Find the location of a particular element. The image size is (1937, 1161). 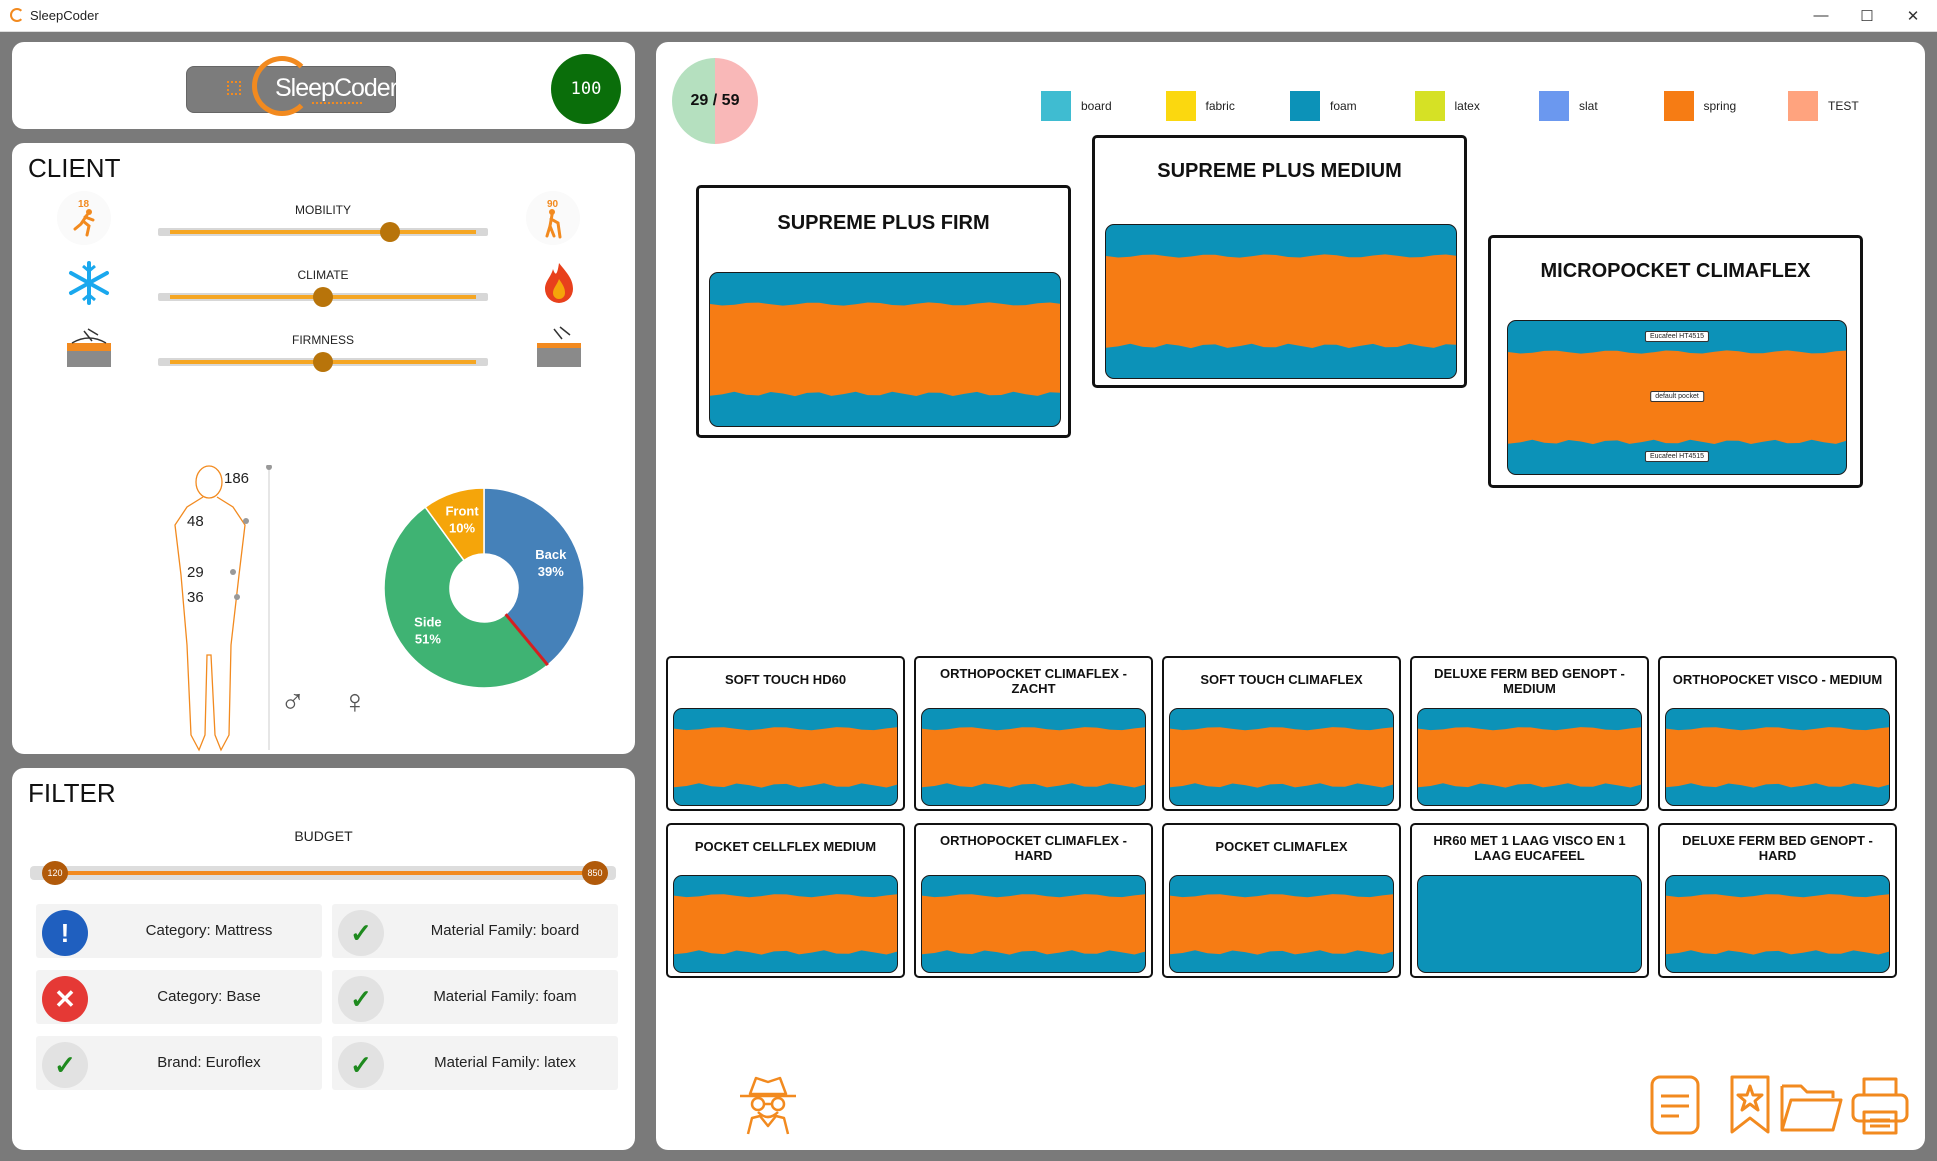

logo-text: SleepCoder is located at coordinates (336, 88).